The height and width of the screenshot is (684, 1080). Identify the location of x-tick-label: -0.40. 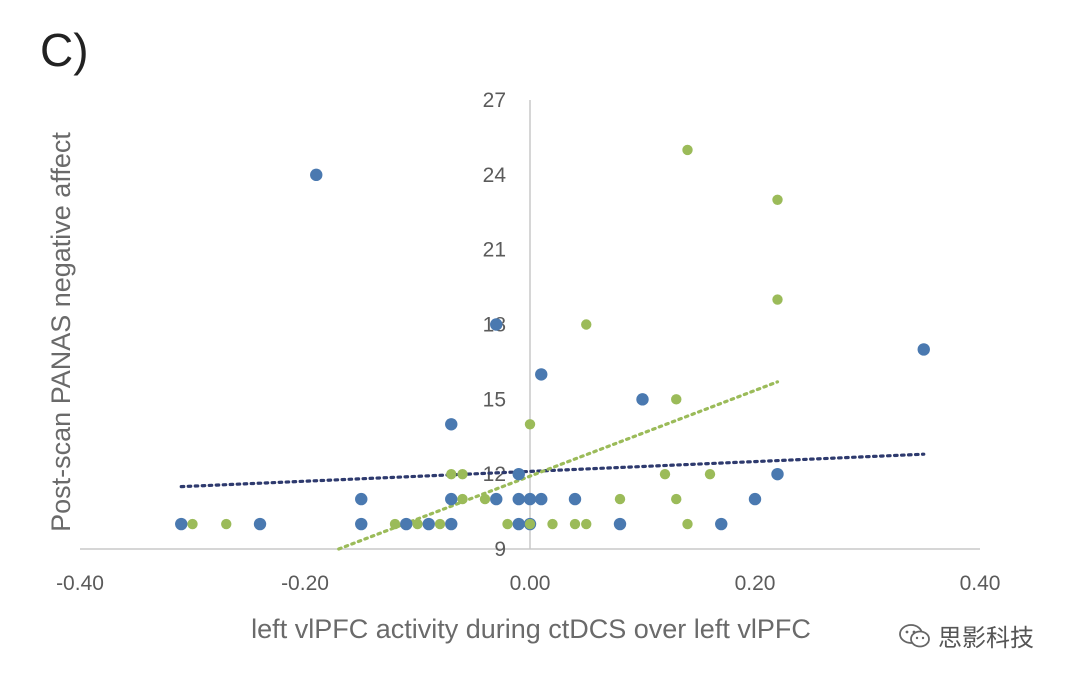
(80, 583).